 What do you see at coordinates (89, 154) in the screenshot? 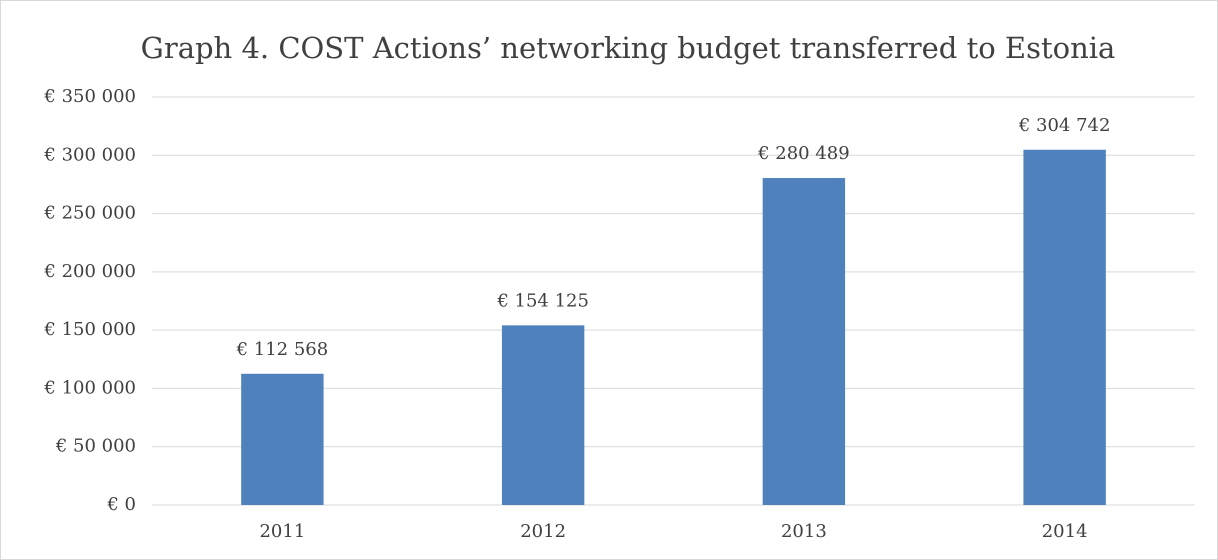
I see `y-tick-label: € 300 000` at bounding box center [89, 154].